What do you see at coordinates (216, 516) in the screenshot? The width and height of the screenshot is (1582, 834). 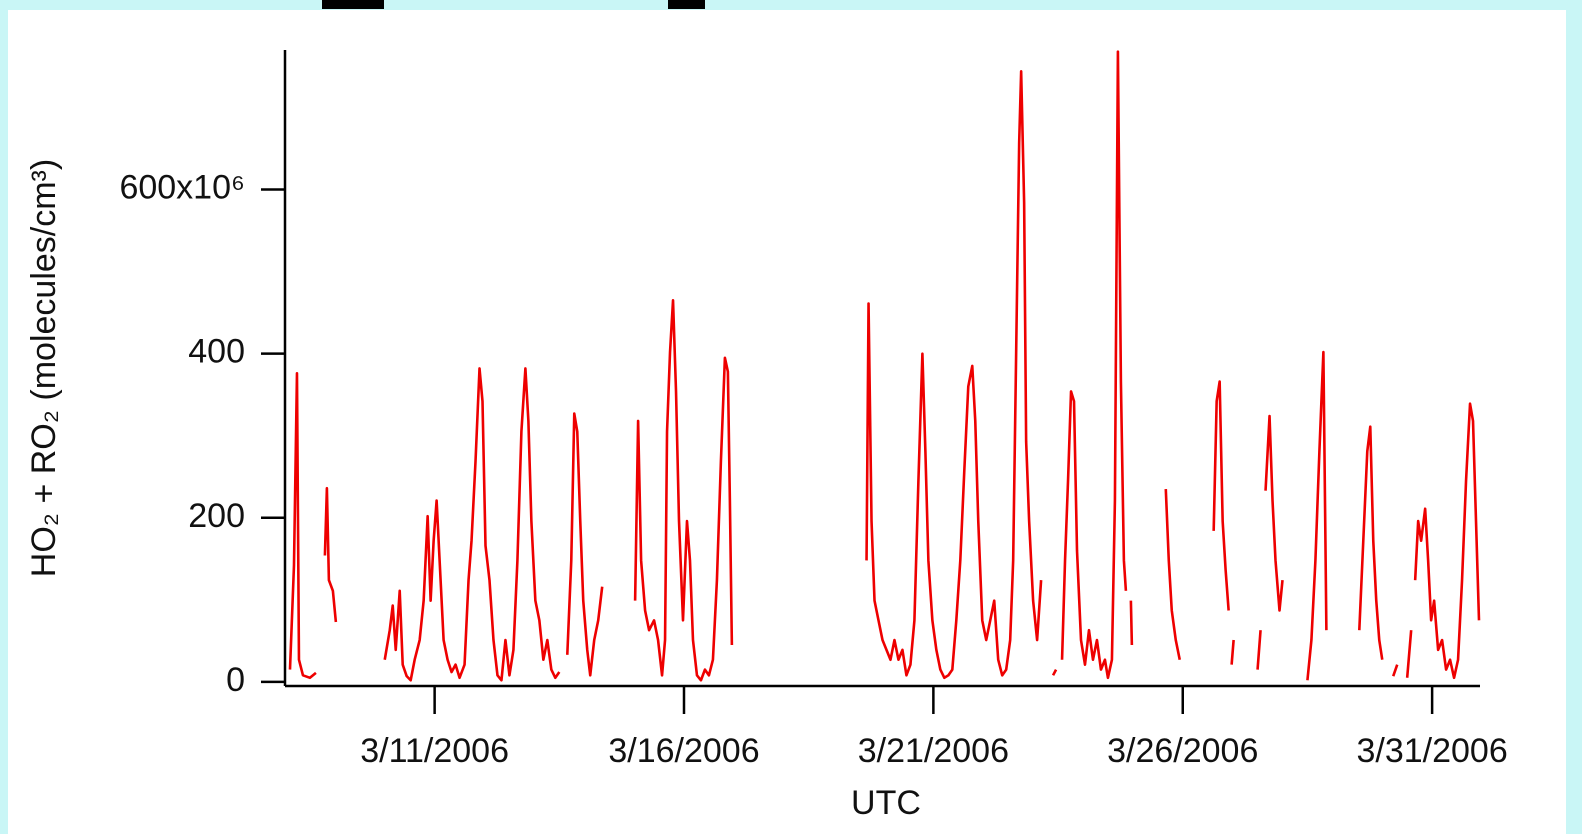 I see `y-tick-label: 200` at bounding box center [216, 516].